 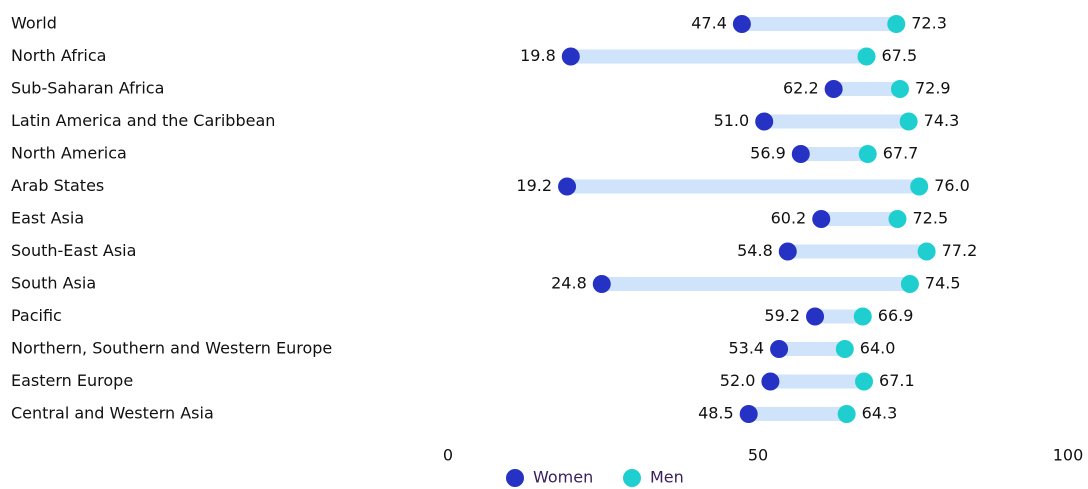 What do you see at coordinates (716, 413) in the screenshot?
I see `value-label: 48.5` at bounding box center [716, 413].